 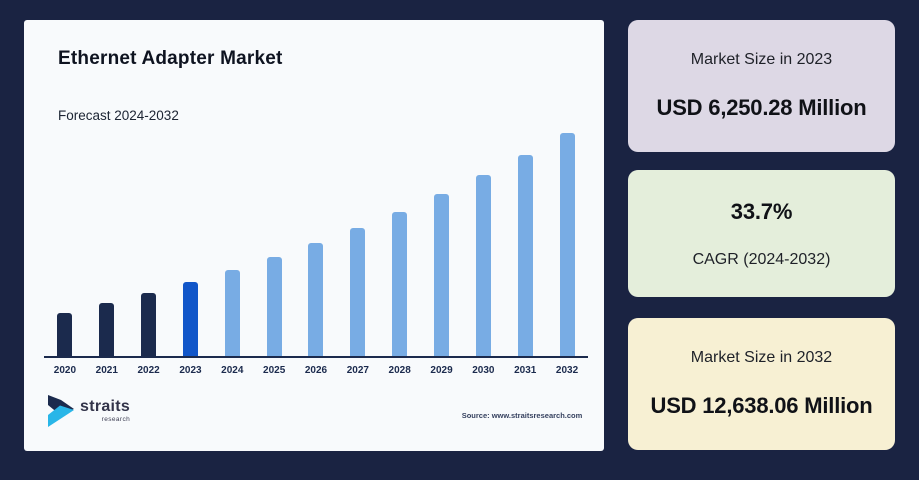 What do you see at coordinates (522, 415) in the screenshot?
I see `source-attribution: Source: www.straitsresearch.com` at bounding box center [522, 415].